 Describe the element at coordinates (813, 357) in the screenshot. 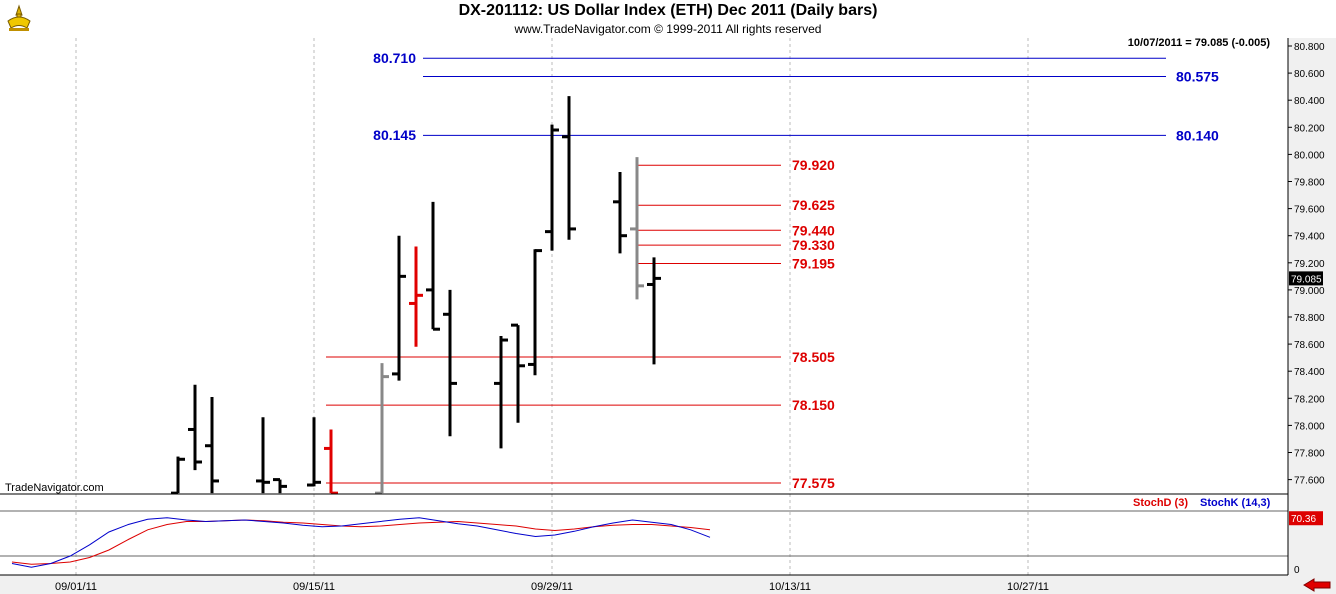

I see `price-level-label: 78.505` at that location.